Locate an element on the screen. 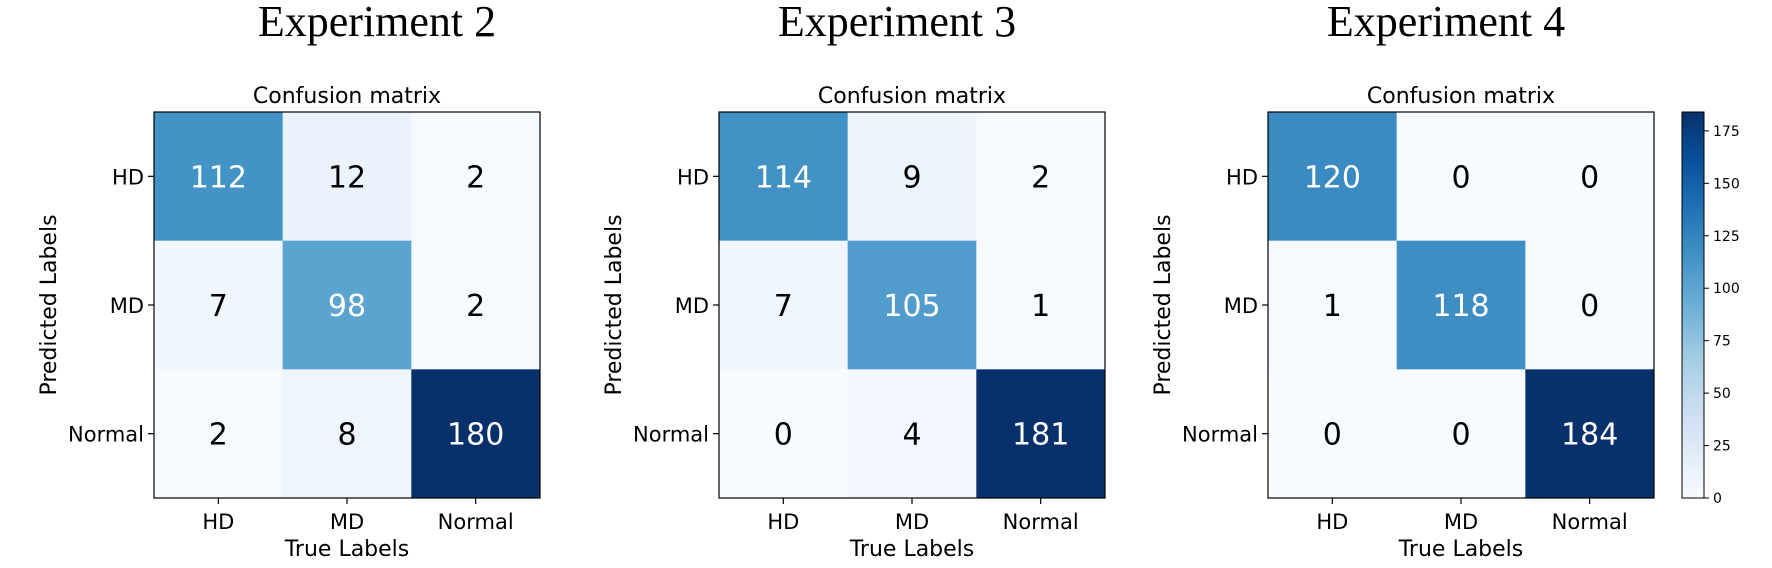  cell-value-label: 118 is located at coordinates (1460, 306).